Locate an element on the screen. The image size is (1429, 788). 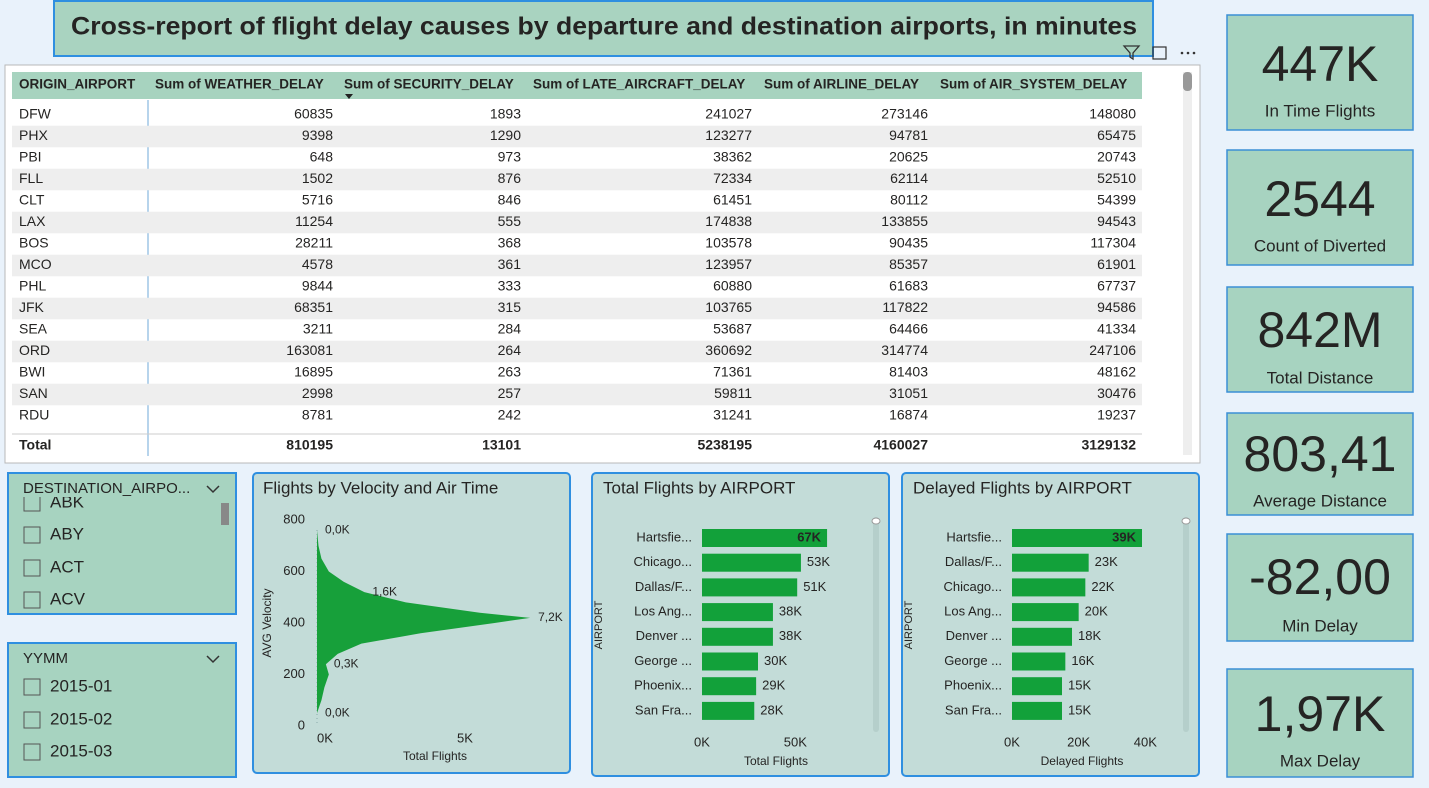
table-cell: DFW is located at coordinates (35, 114).